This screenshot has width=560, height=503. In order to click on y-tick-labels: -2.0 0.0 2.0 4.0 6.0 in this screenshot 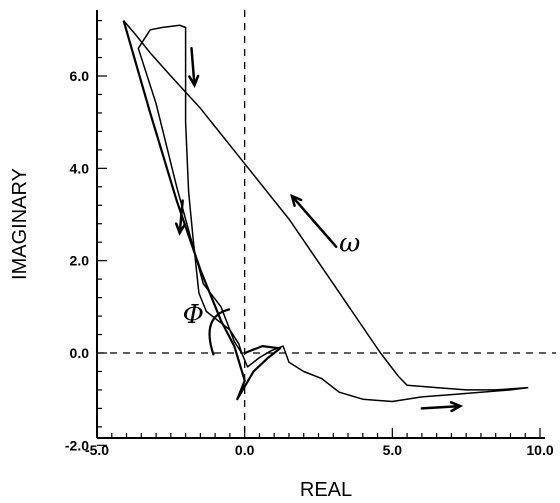, I will do `click(77, 260)`.